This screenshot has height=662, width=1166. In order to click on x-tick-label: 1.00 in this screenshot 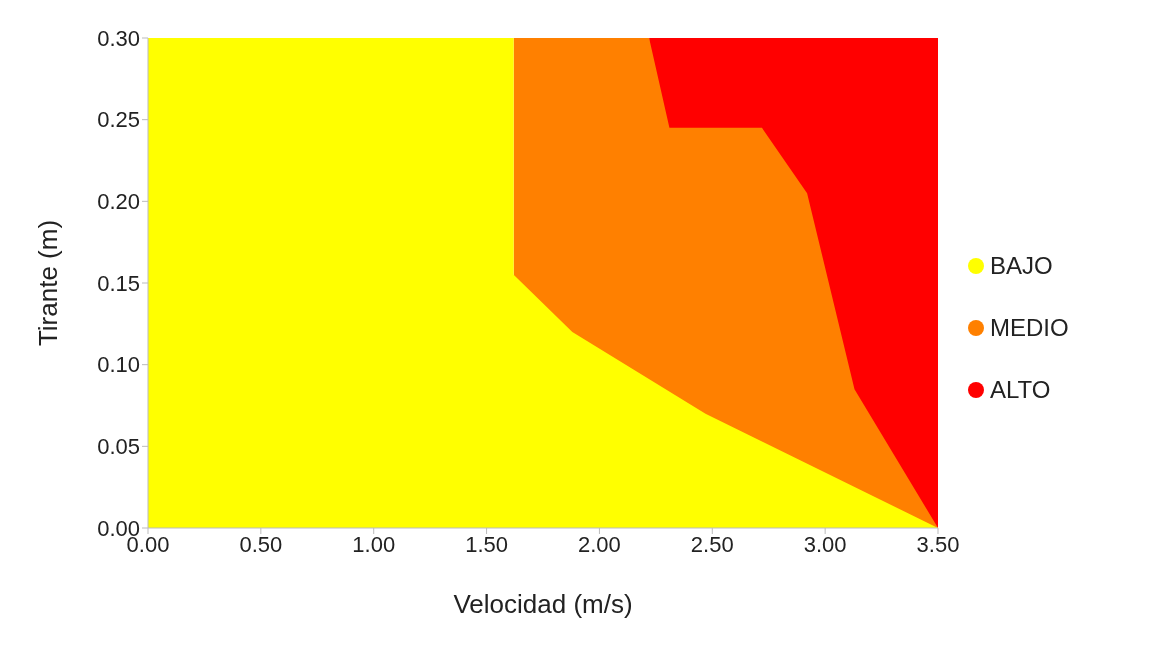, I will do `click(374, 544)`.